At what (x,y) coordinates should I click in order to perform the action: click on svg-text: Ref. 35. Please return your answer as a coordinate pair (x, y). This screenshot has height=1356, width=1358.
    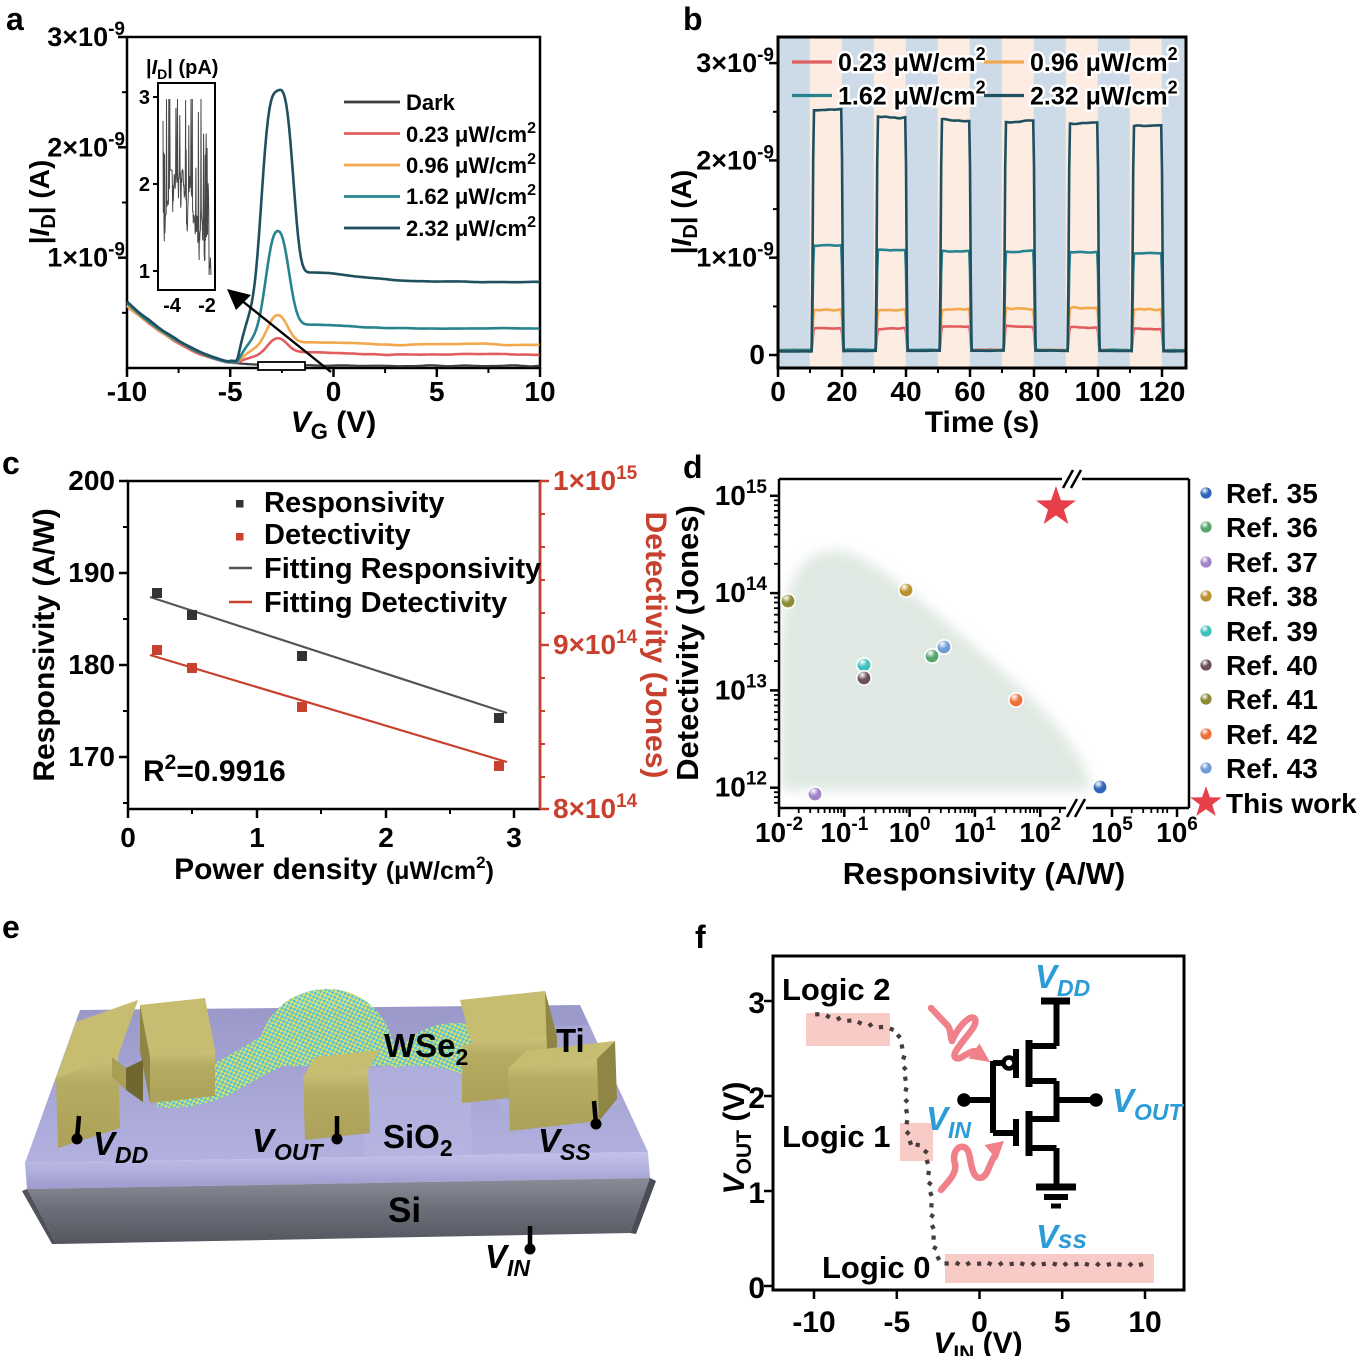
    Looking at the image, I should click on (1272, 493).